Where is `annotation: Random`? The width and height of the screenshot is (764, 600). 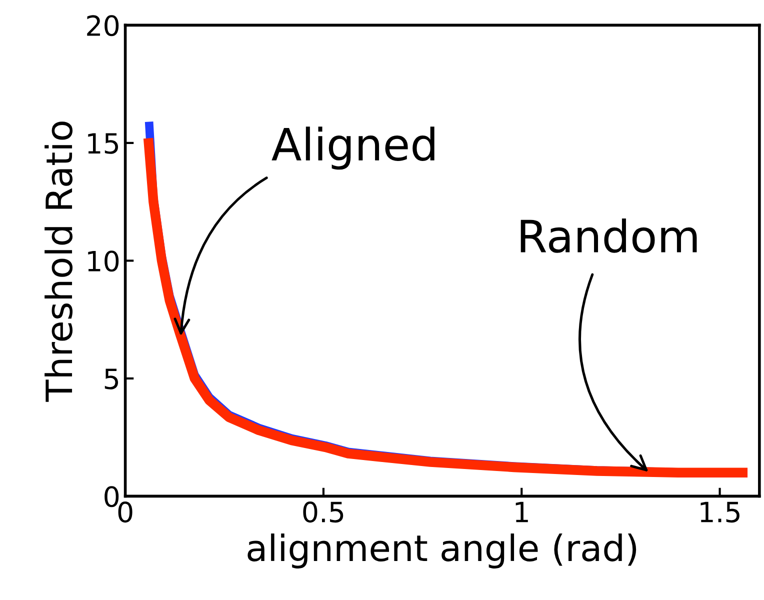 annotation: Random is located at coordinates (608, 235).